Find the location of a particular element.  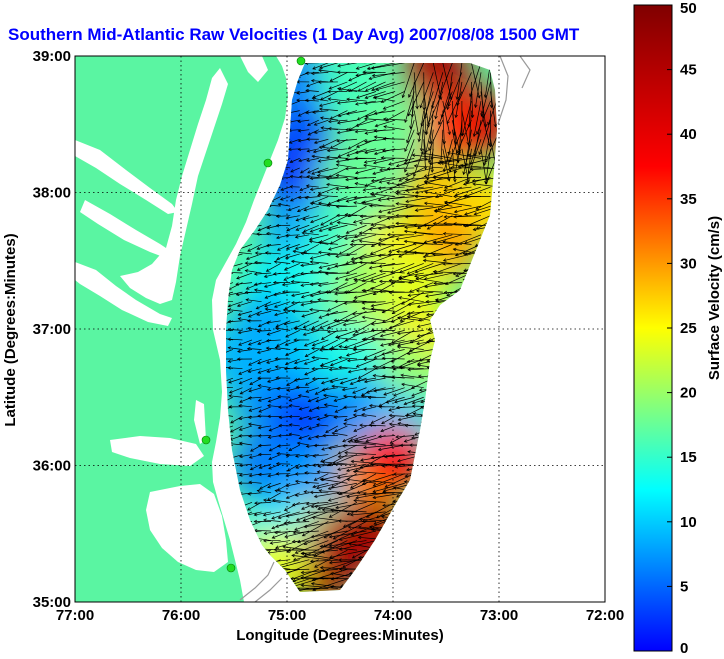

pamlico-sound is located at coordinates (187, 528).